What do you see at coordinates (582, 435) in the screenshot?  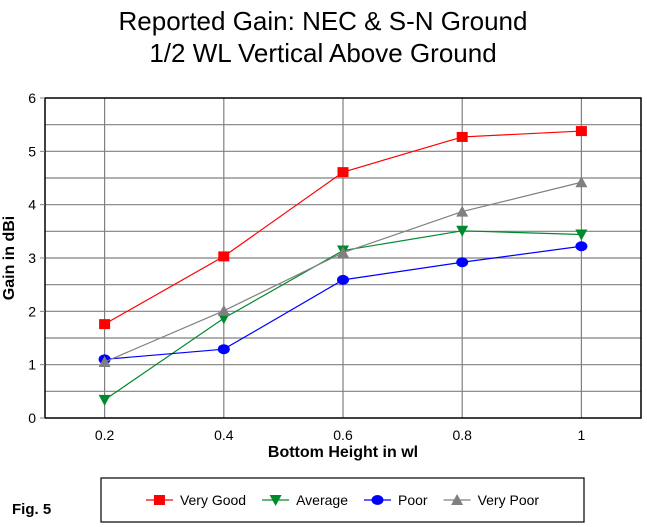 I see `x-tick-label: 1` at bounding box center [582, 435].